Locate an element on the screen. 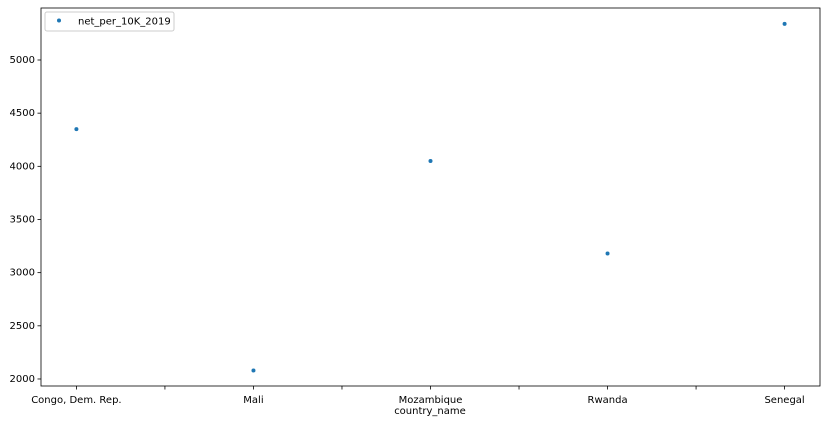 Image resolution: width=828 pixels, height=426 pixels. legend-box is located at coordinates (109, 21).